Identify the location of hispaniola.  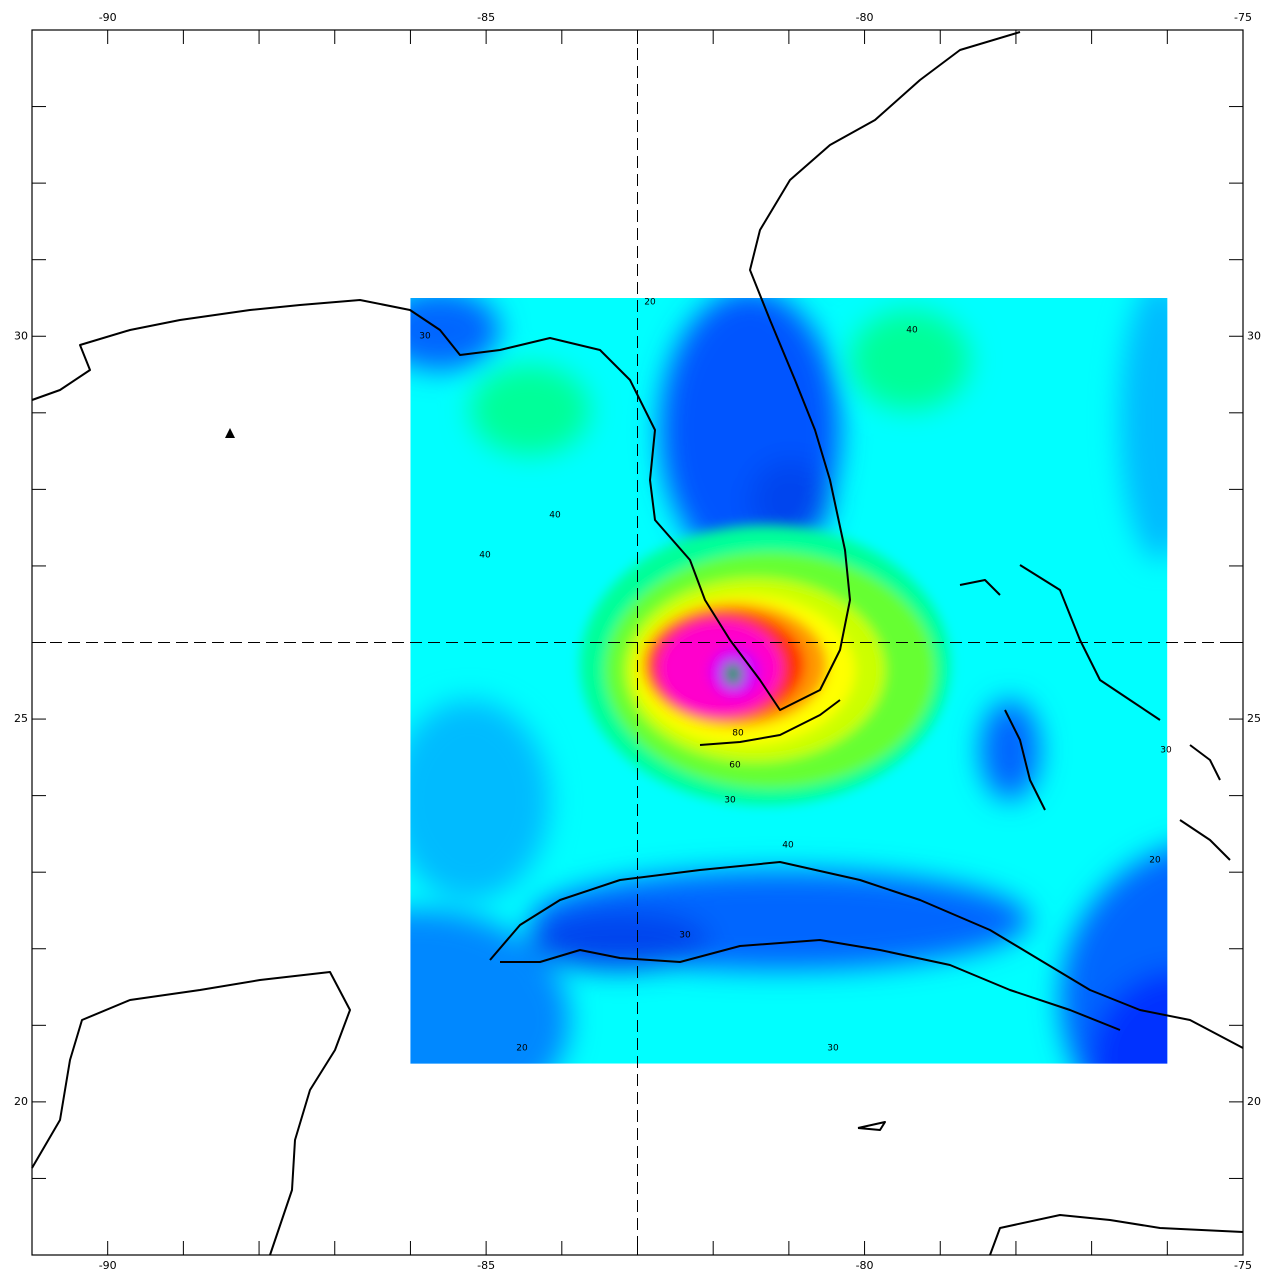
(1116, 1235).